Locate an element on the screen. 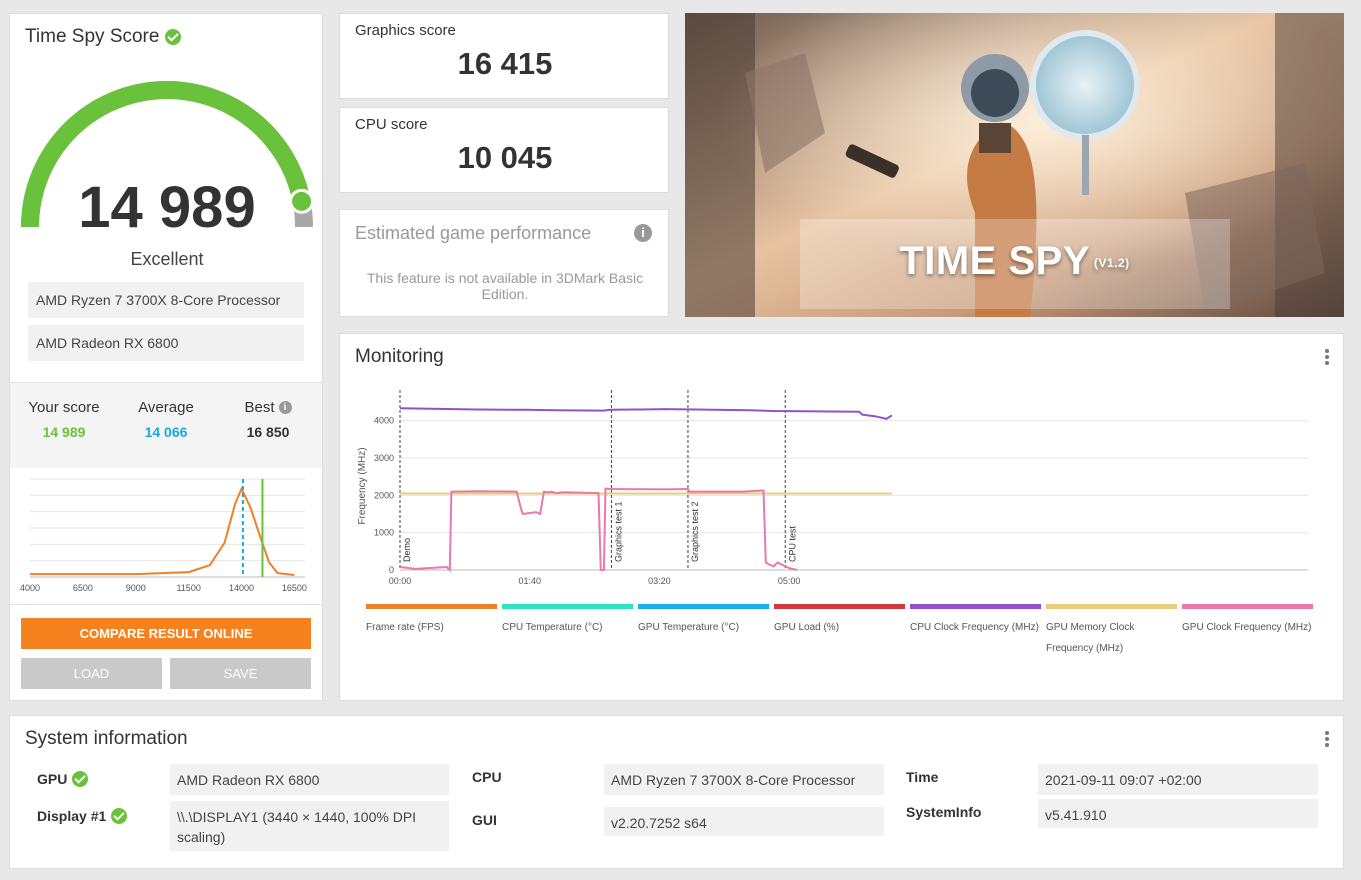 This screenshot has width=1361, height=880. legend-item: GPU Memory Clock Frequency (MHz) is located at coordinates (1111, 631).